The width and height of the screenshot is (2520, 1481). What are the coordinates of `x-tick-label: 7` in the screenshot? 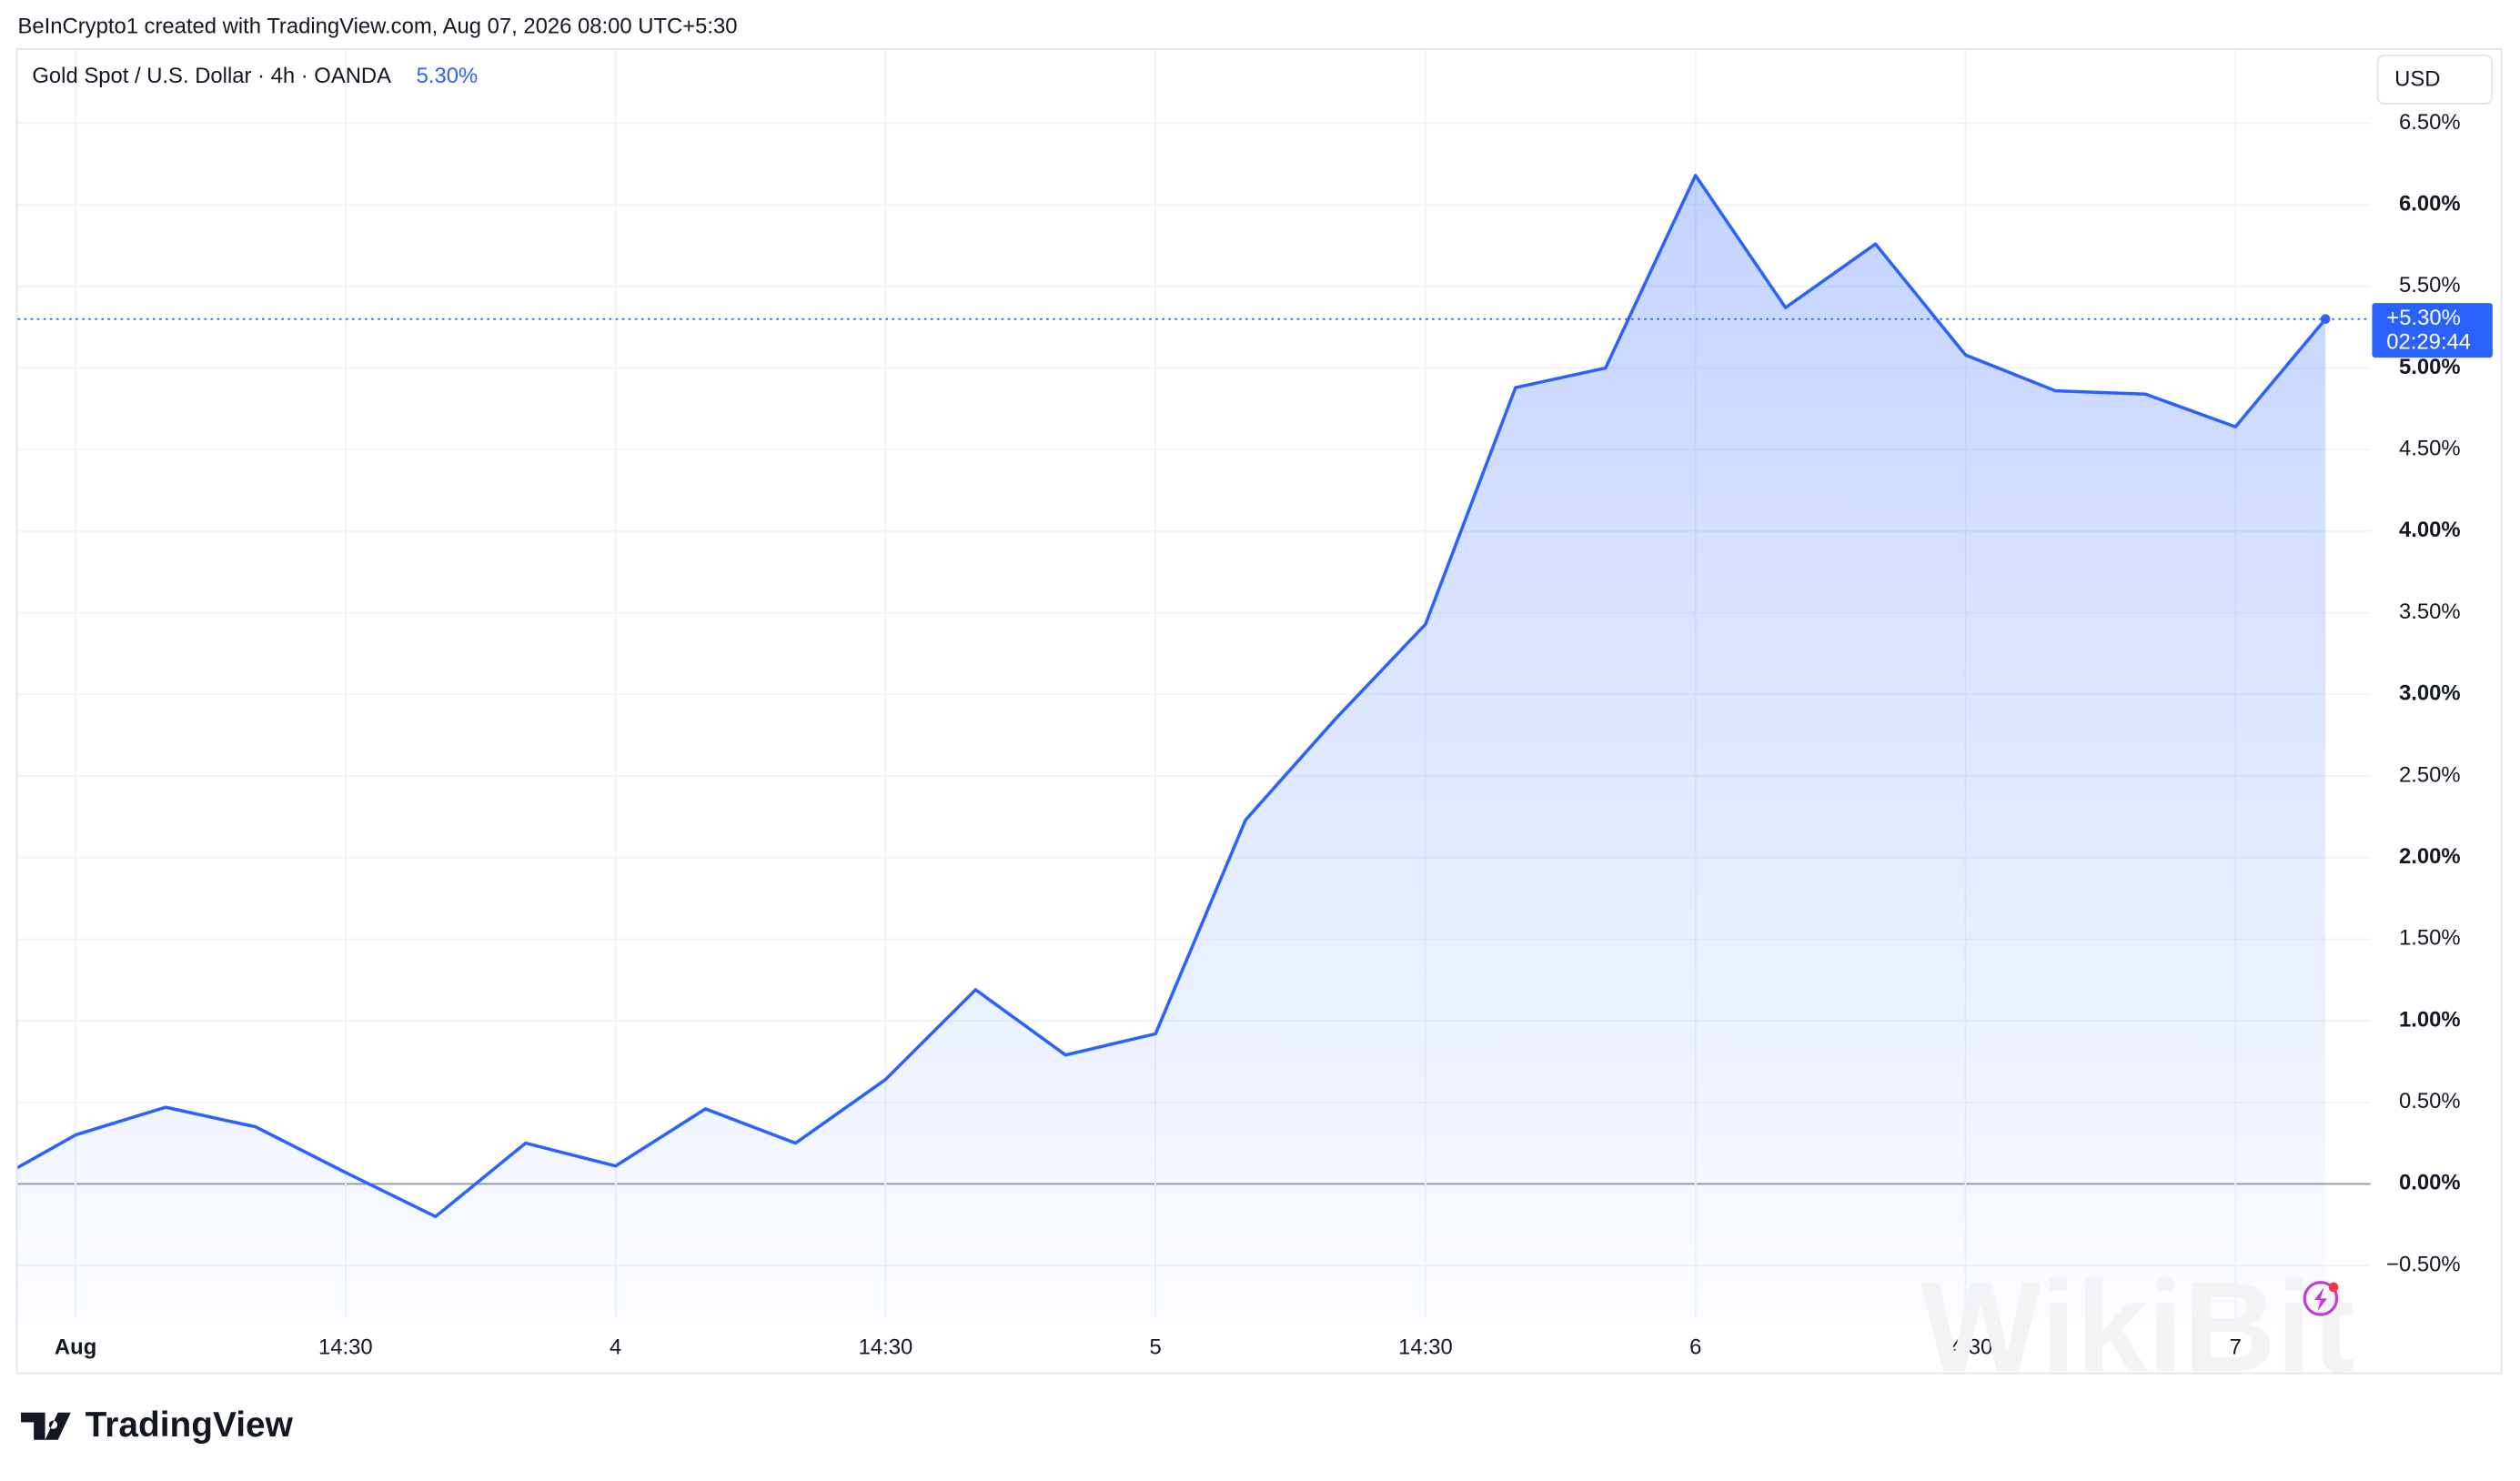 It's located at (2236, 1347).